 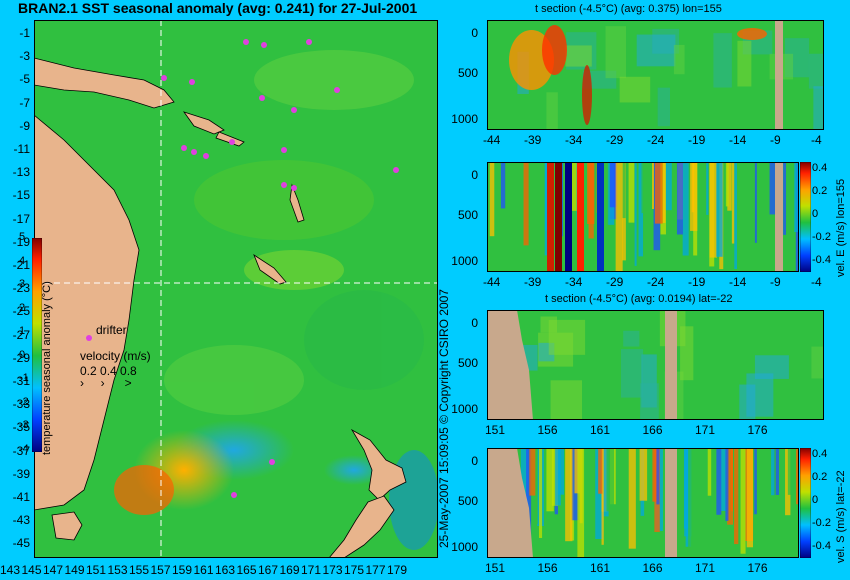 I want to click on map-lon-label: 149, so click(x=74, y=570).